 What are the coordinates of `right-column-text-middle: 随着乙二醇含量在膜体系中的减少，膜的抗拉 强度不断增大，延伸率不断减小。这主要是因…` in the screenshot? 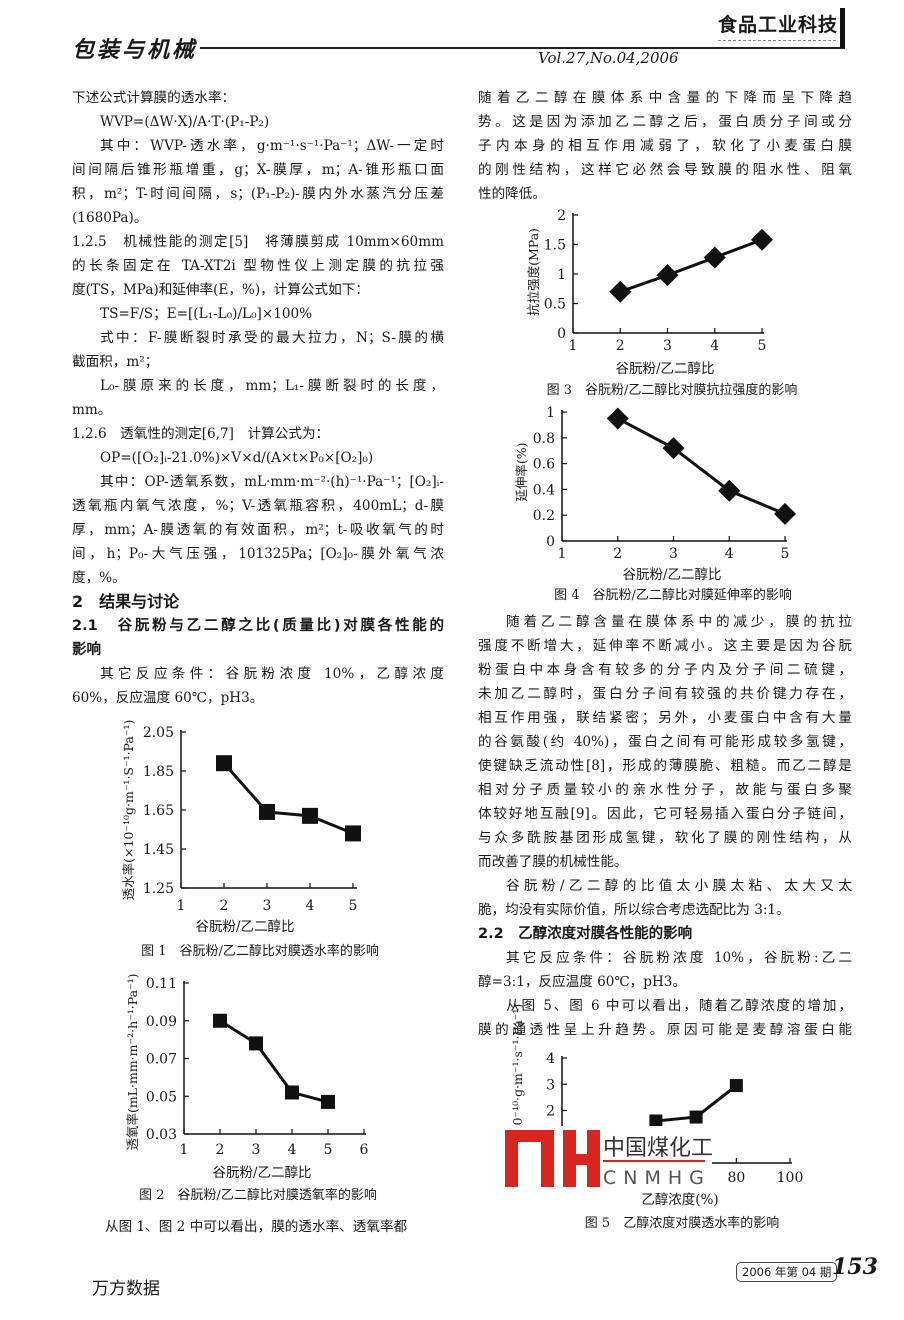 It's located at (665, 826).